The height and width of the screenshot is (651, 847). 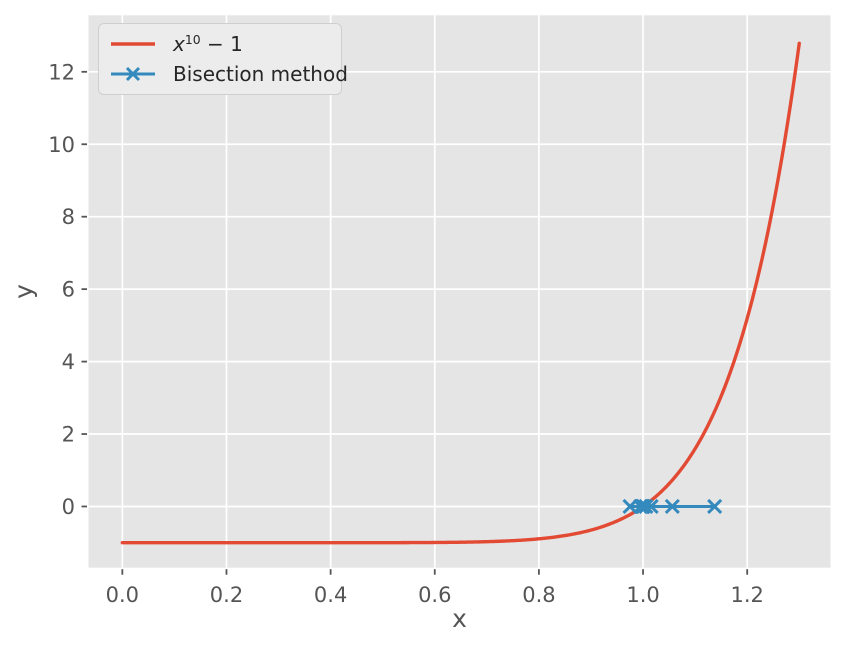 I want to click on legend-entry-function: x10 − 1, so click(x=219, y=44).